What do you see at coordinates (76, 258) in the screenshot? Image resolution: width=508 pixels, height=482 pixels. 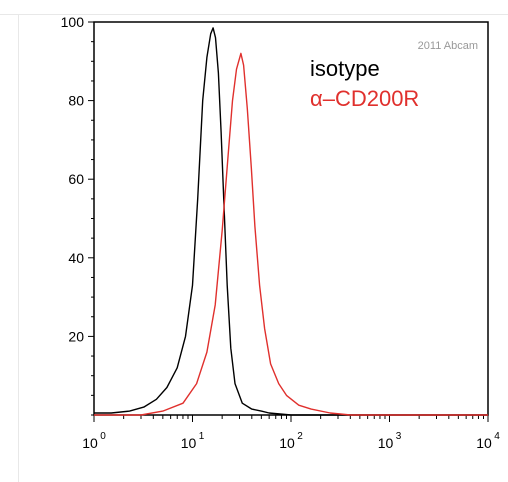 I see `y-tick-label: 40` at bounding box center [76, 258].